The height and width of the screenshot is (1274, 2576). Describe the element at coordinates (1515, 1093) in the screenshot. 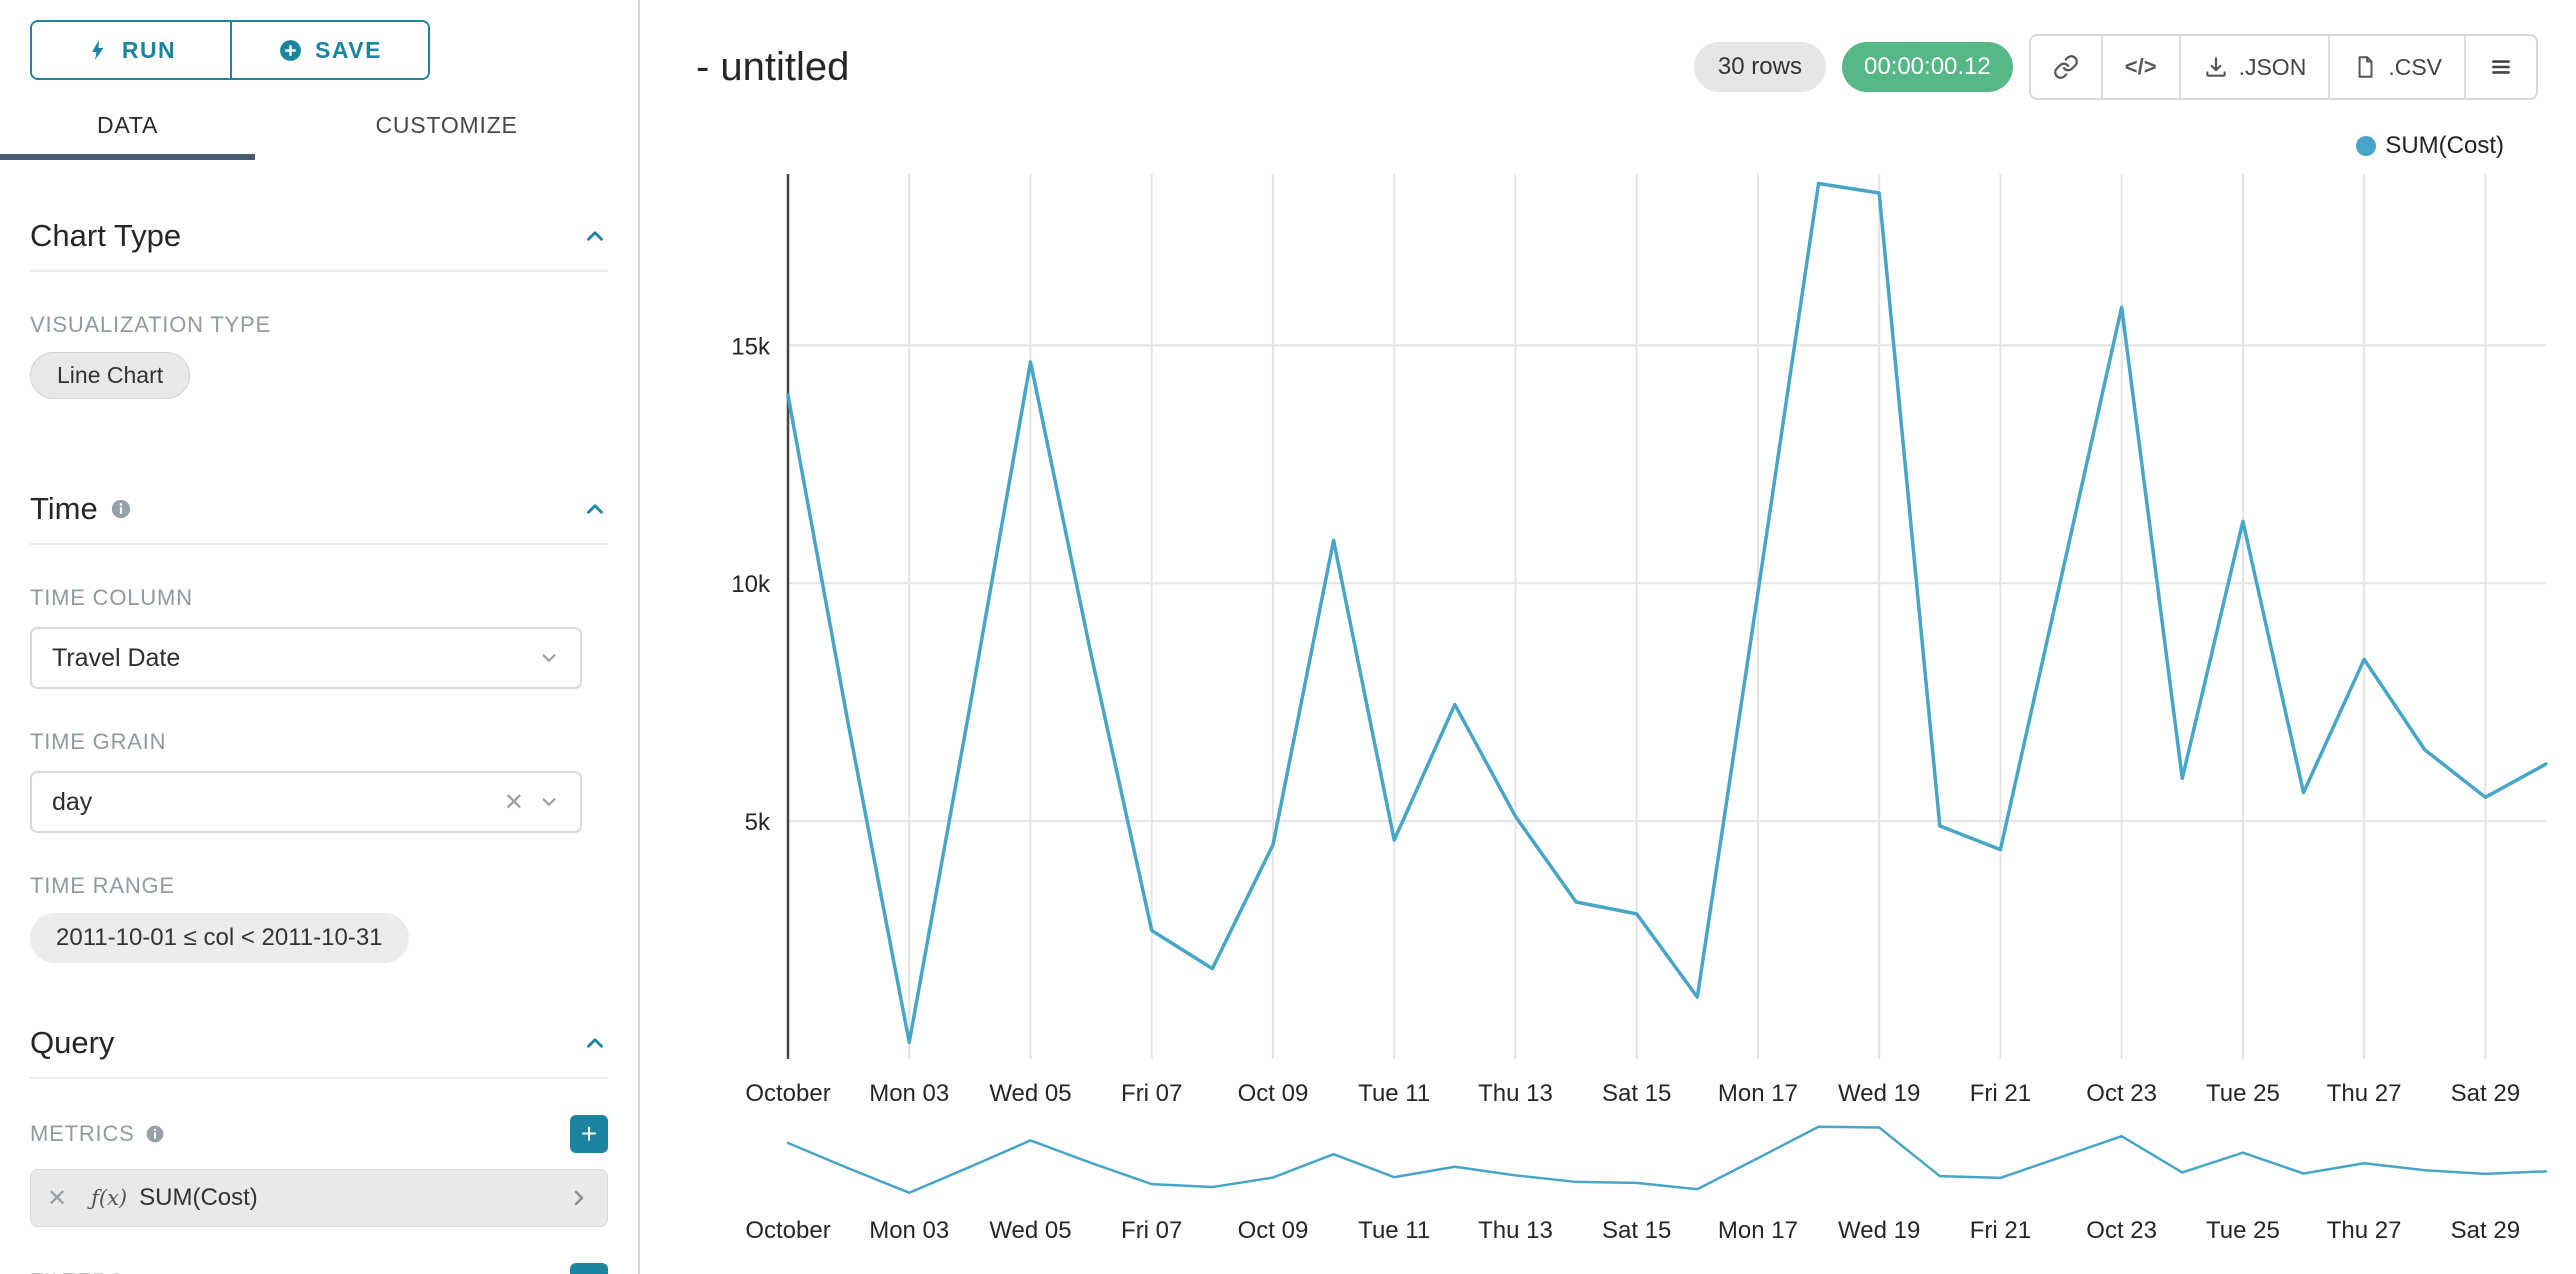

I see `x-axis-label: Thu 13` at that location.